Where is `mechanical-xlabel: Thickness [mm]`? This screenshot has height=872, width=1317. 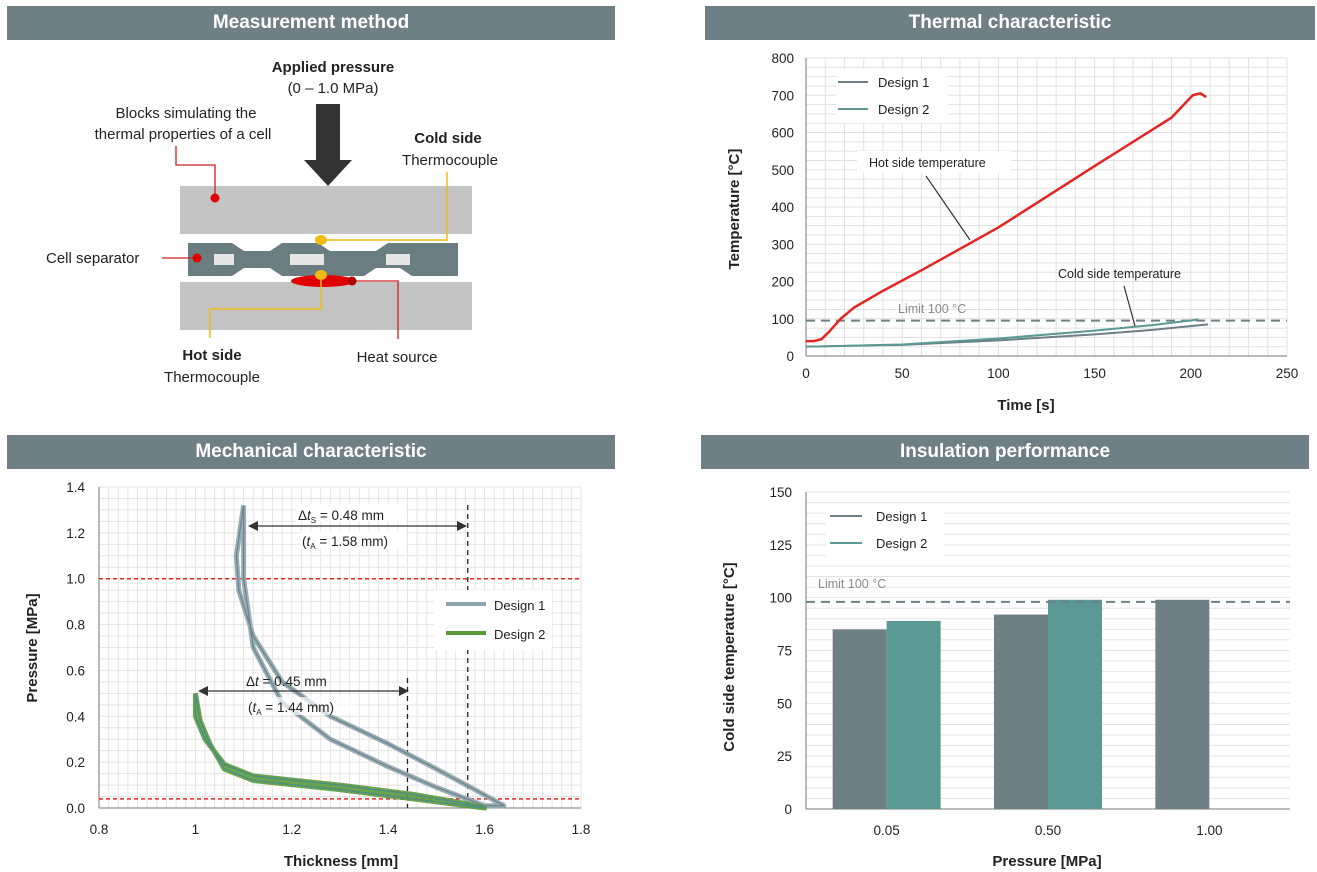 mechanical-xlabel: Thickness [mm] is located at coordinates (341, 861).